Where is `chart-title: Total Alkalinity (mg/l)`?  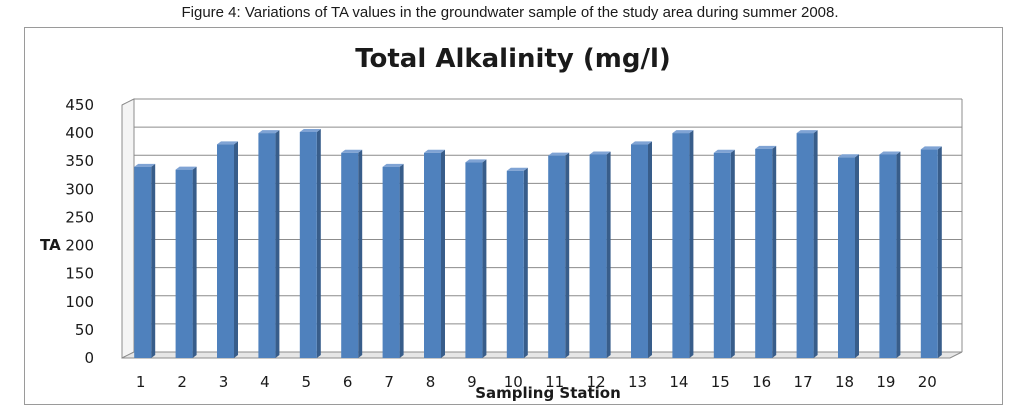
chart-title: Total Alkalinity (mg/l) is located at coordinates (513, 59).